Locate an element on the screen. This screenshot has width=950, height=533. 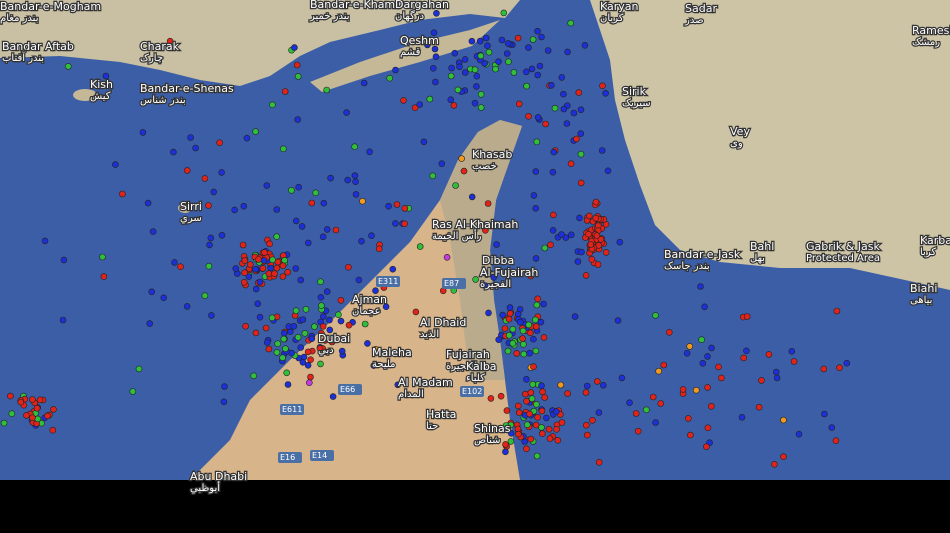
place-name: Kish is located at coordinates (101, 84).